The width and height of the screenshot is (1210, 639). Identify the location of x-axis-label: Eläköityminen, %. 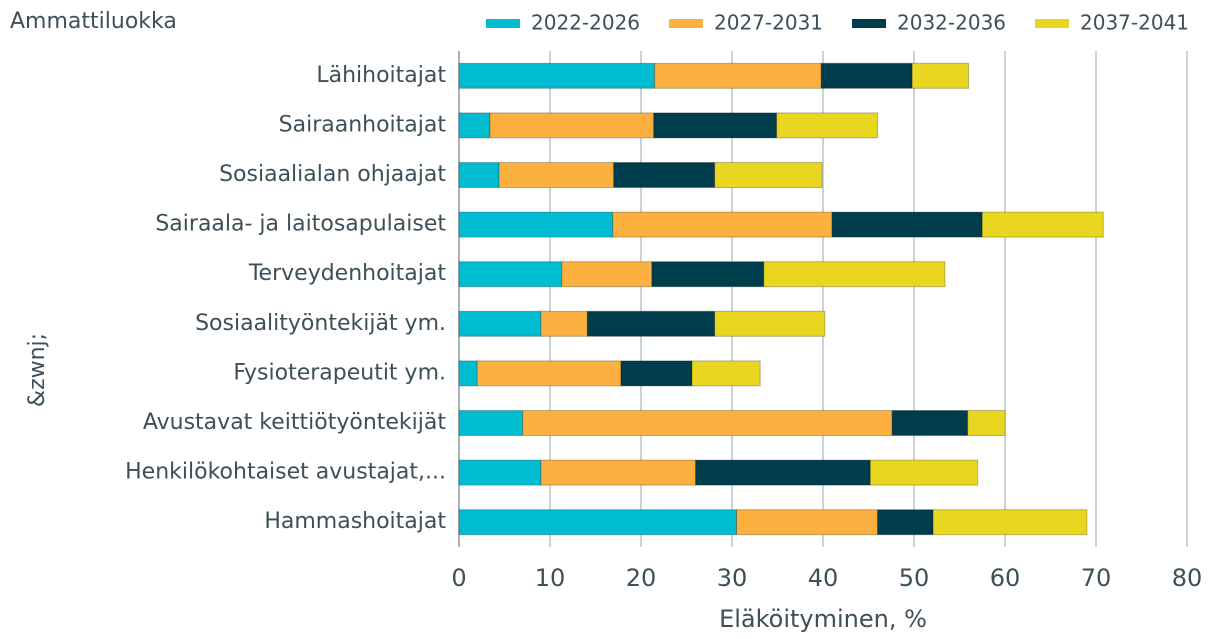
(823, 619).